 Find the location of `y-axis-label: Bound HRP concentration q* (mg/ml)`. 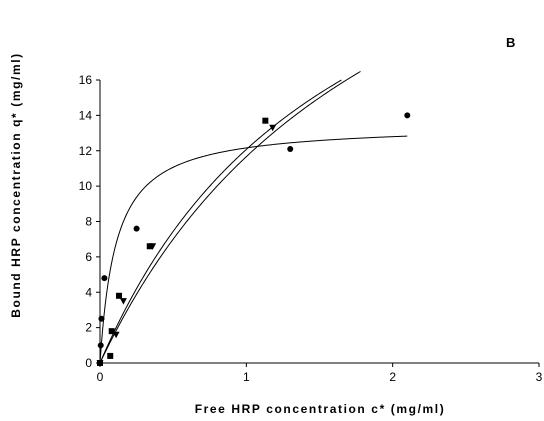

y-axis-label: Bound HRP concentration q* (mg/ml) is located at coordinates (16, 185).